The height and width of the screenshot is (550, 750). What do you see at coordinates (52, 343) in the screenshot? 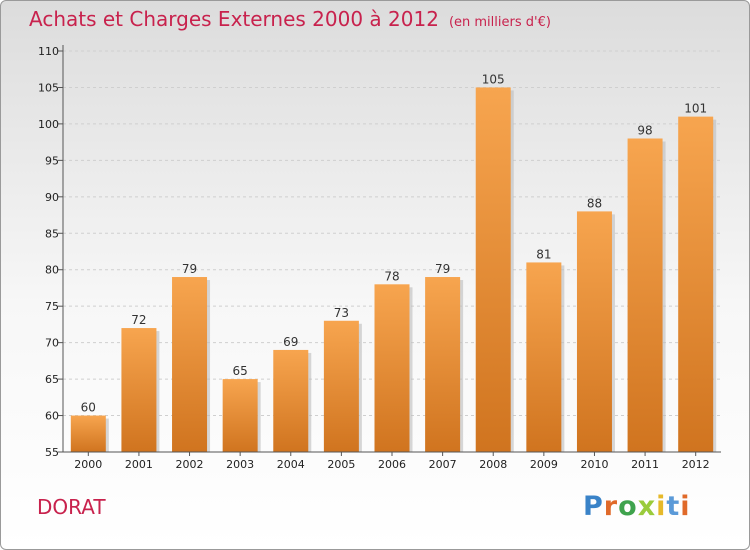
I see `y-tick-label: 70` at bounding box center [52, 343].